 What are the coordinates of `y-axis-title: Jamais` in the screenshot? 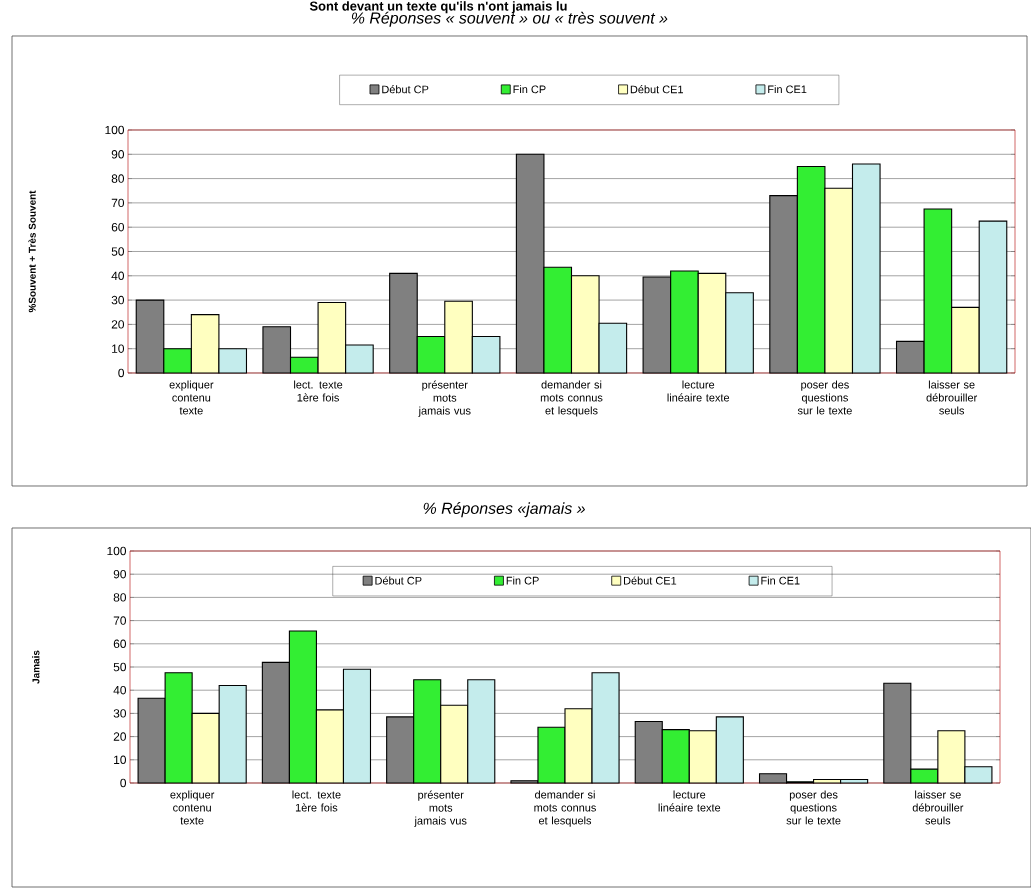 It's located at (36, 667).